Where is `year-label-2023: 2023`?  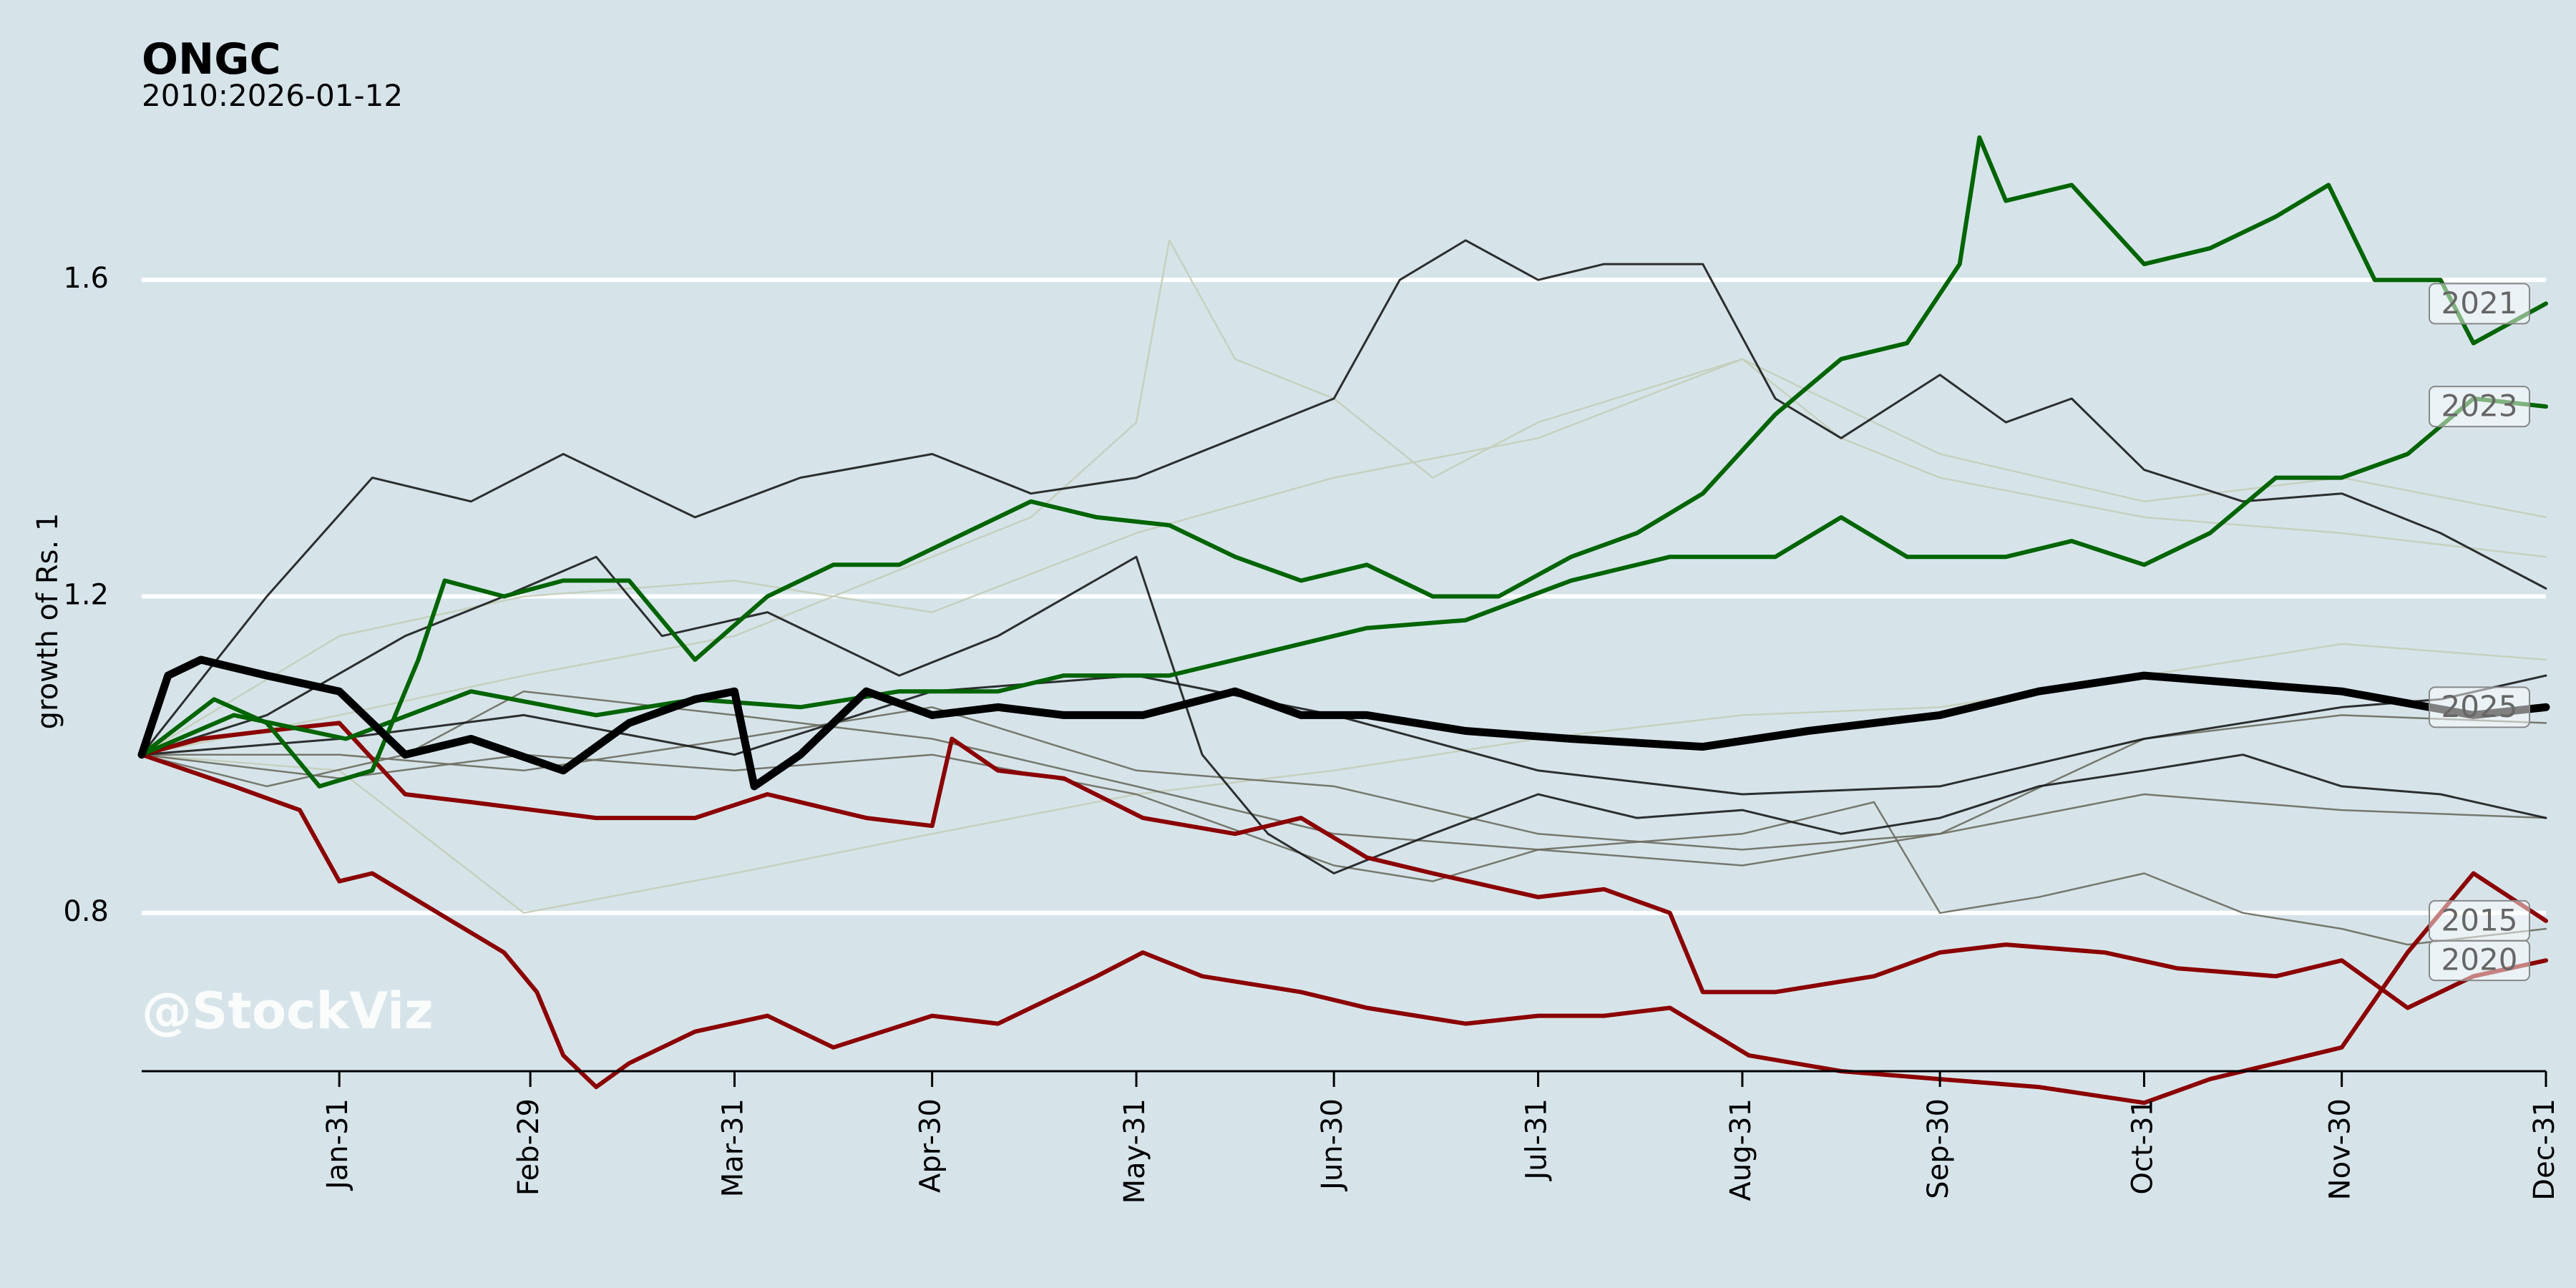 year-label-2023: 2023 is located at coordinates (2479, 407).